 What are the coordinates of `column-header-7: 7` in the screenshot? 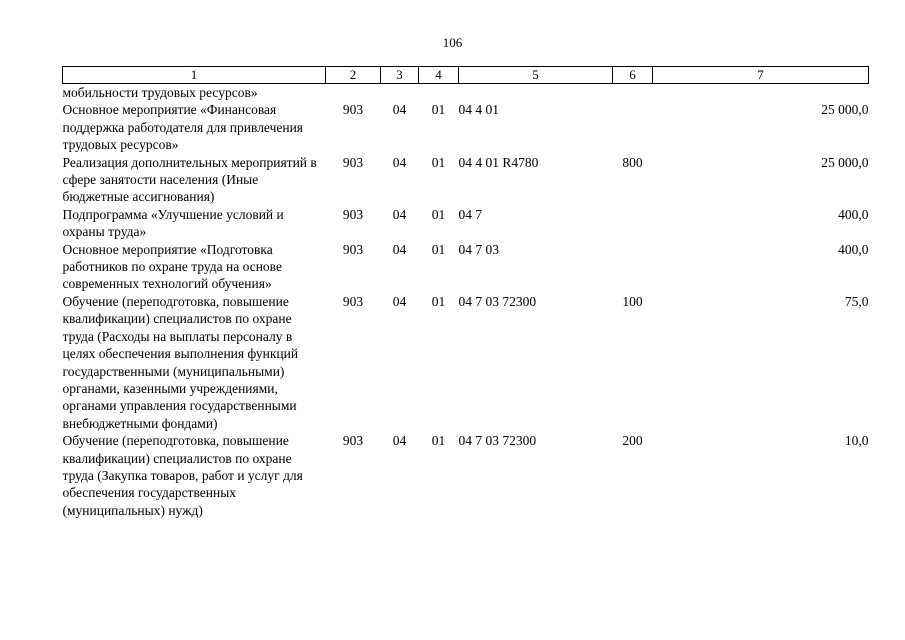 It's located at (760, 75).